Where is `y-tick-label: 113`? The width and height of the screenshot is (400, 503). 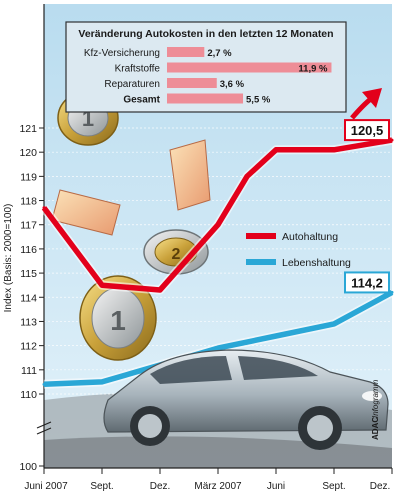
y-tick-label: 113 is located at coordinates (28, 322).